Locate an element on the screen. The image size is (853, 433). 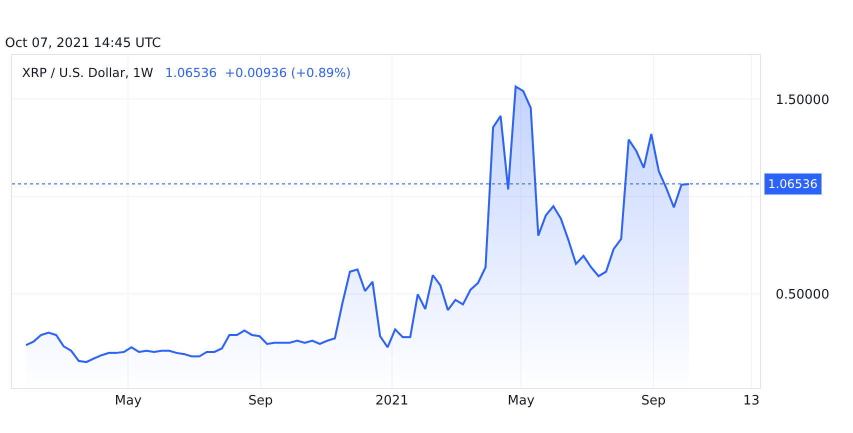
text: Oct 07, 2021 14:45 UTC is located at coordinates (83, 43).